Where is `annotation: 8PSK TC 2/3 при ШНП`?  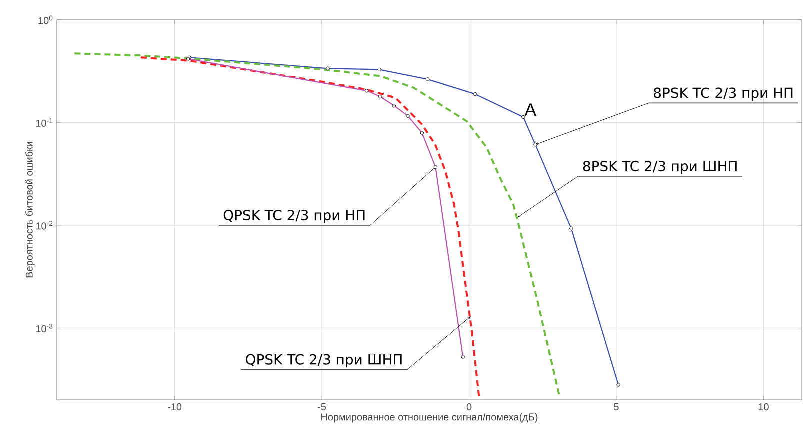 annotation: 8PSK TC 2/3 при ШНП is located at coordinates (660, 167).